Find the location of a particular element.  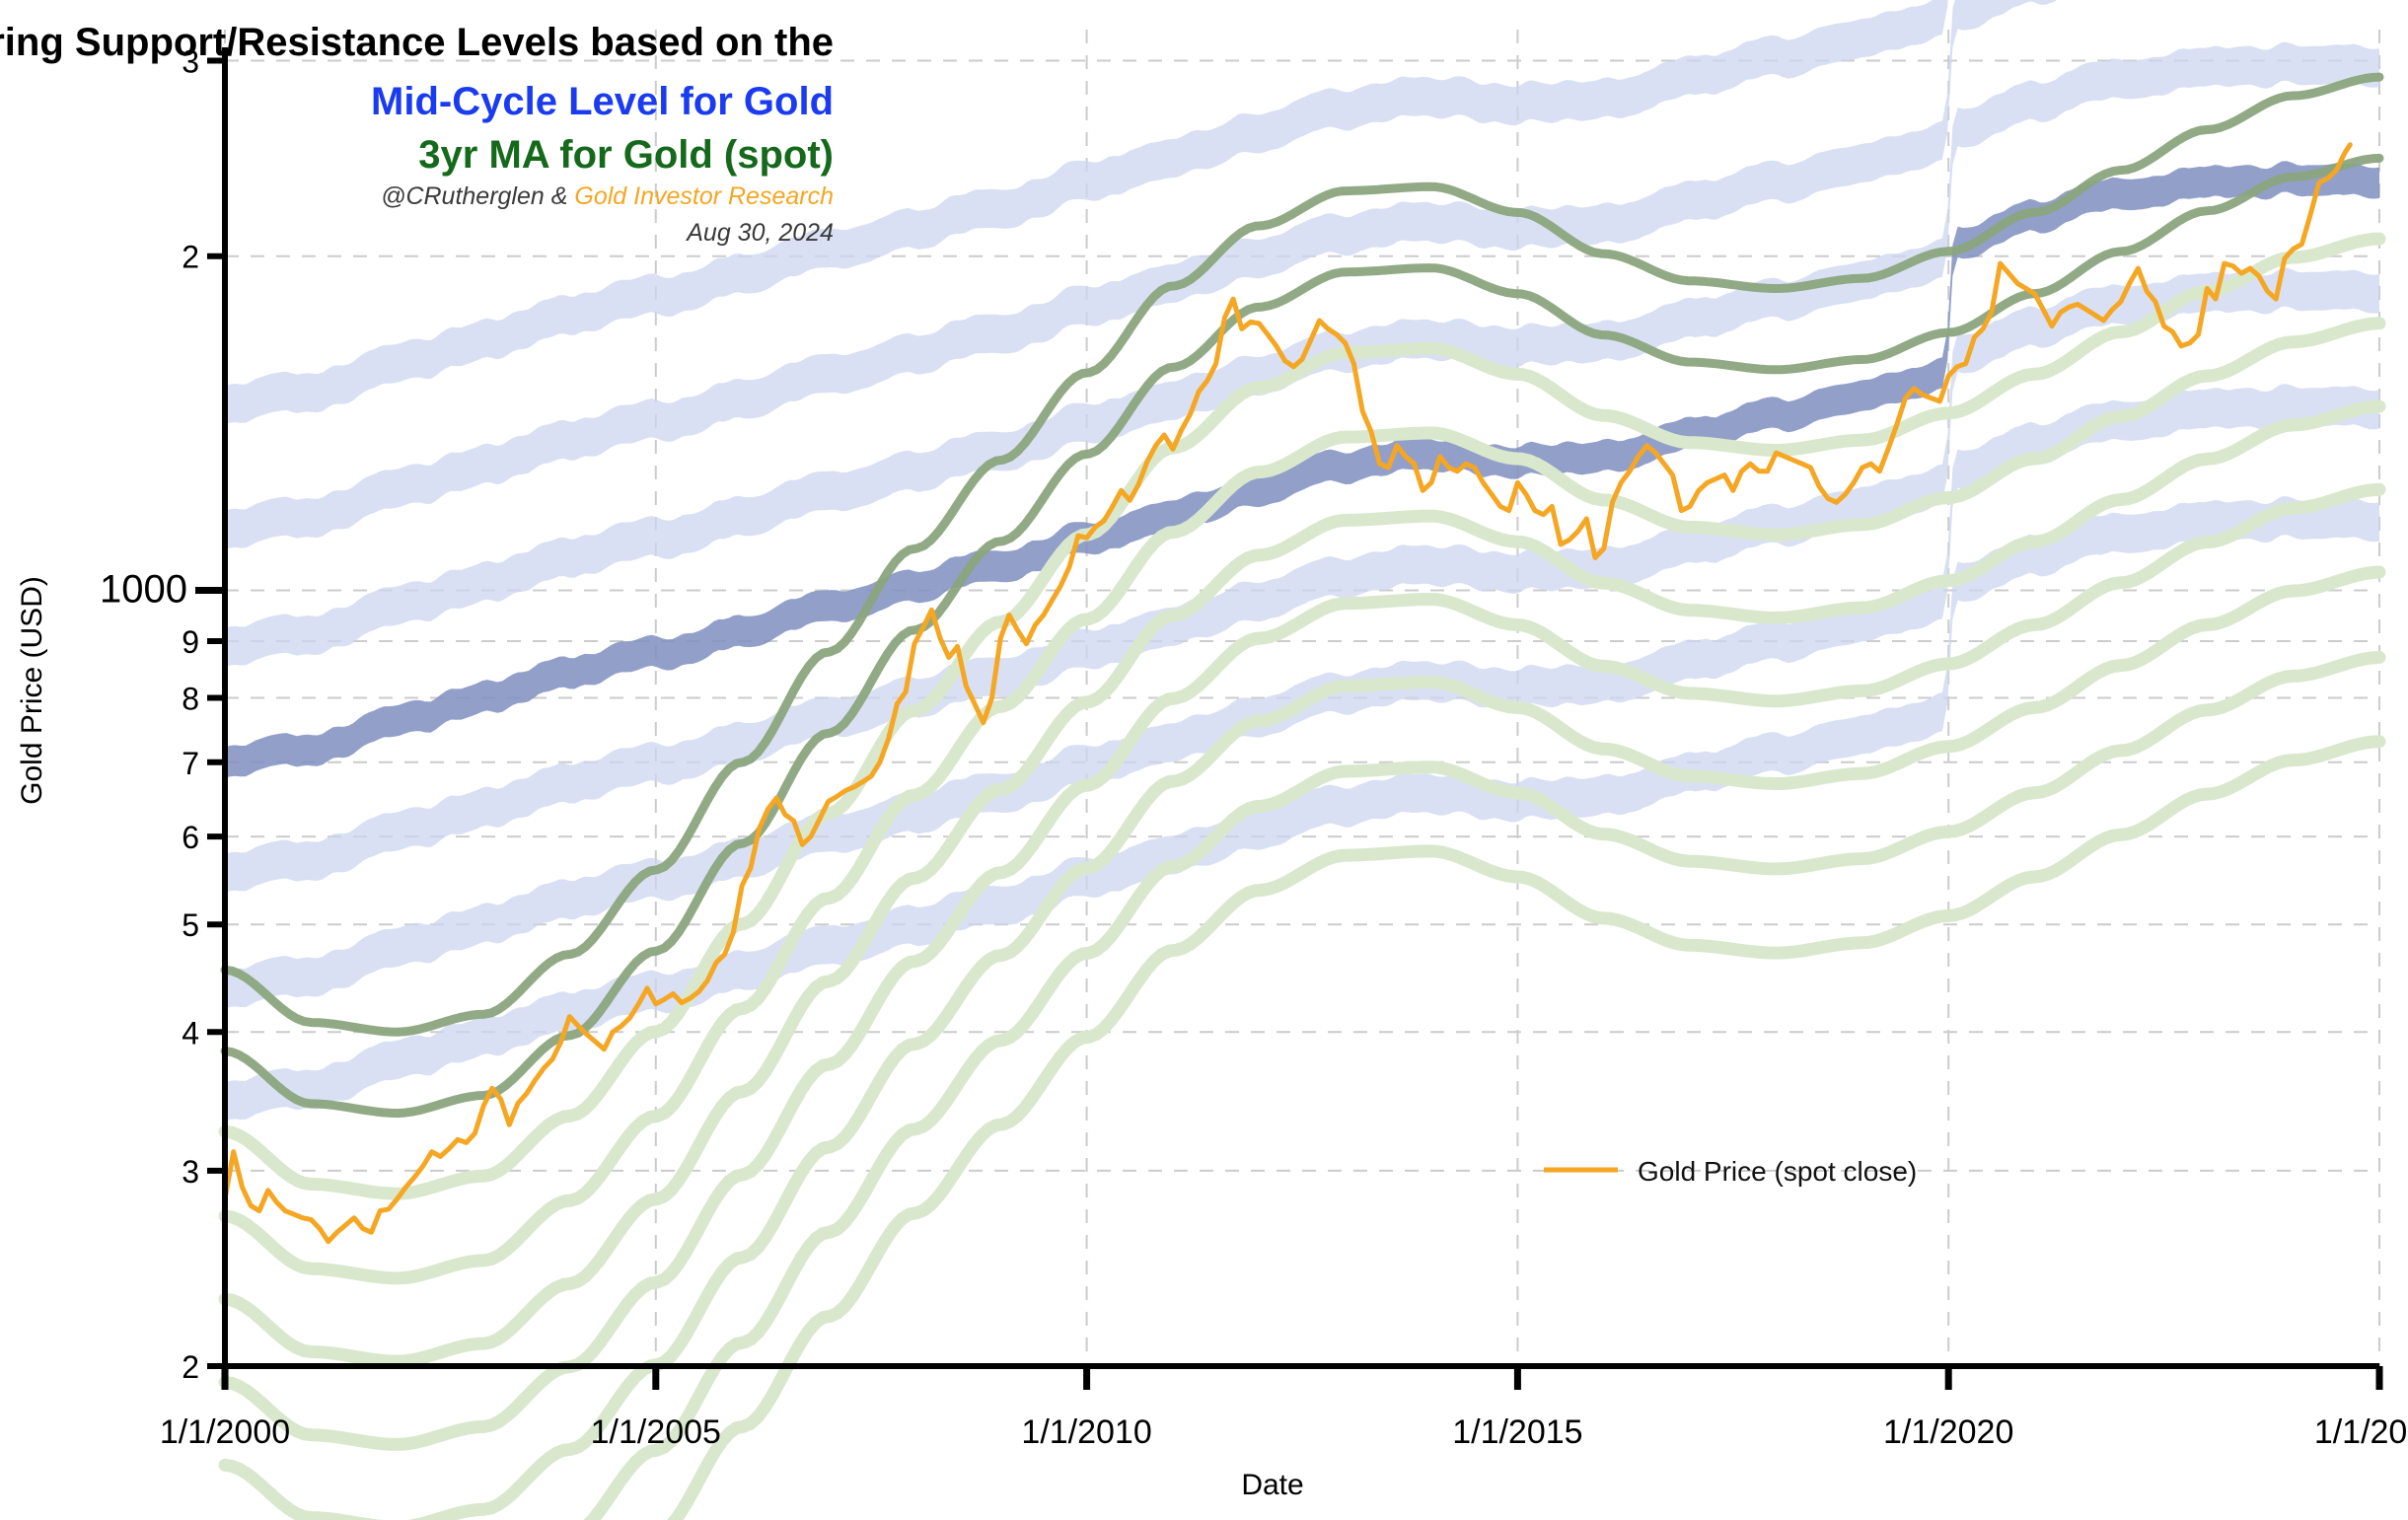

chart-title-line3: 3yr MA for Gold (spot) is located at coordinates (626, 155).